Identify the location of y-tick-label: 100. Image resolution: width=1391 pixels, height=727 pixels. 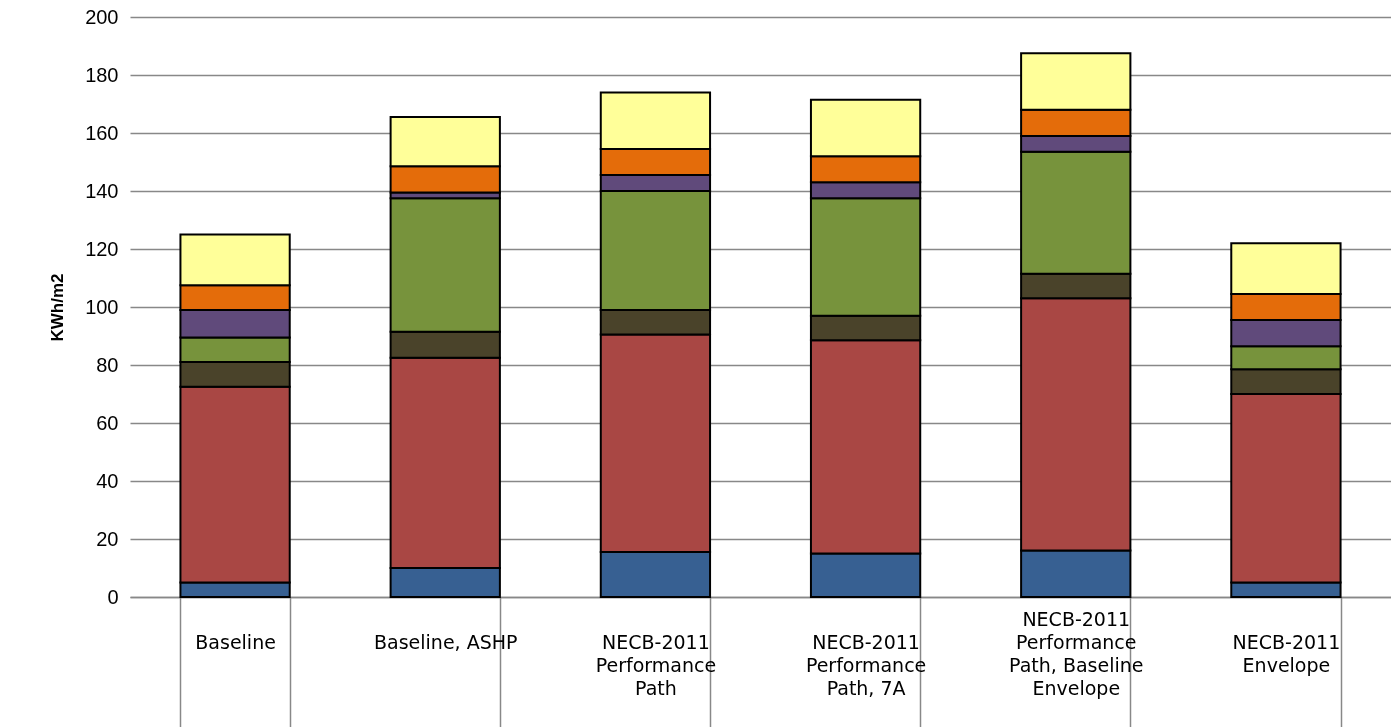
(102, 306).